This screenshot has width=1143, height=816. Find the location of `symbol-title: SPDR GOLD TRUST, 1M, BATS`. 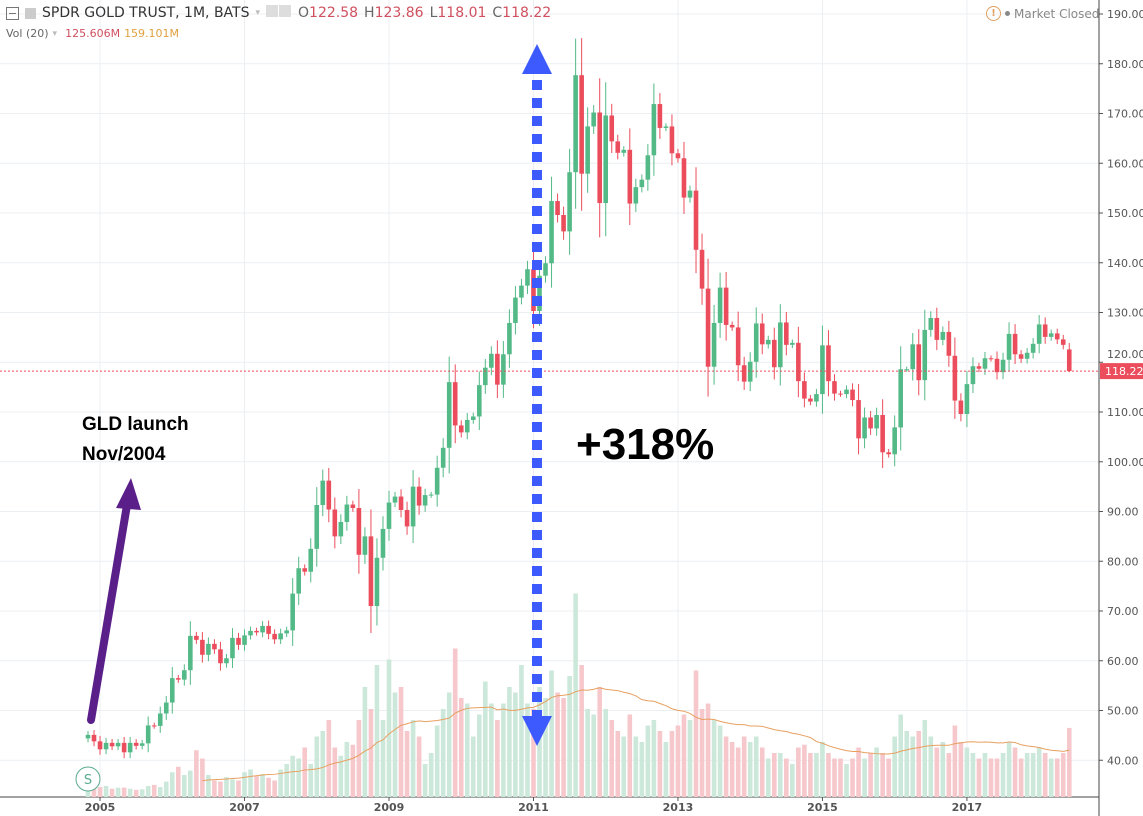

symbol-title: SPDR GOLD TRUST, 1M, BATS is located at coordinates (146, 13).